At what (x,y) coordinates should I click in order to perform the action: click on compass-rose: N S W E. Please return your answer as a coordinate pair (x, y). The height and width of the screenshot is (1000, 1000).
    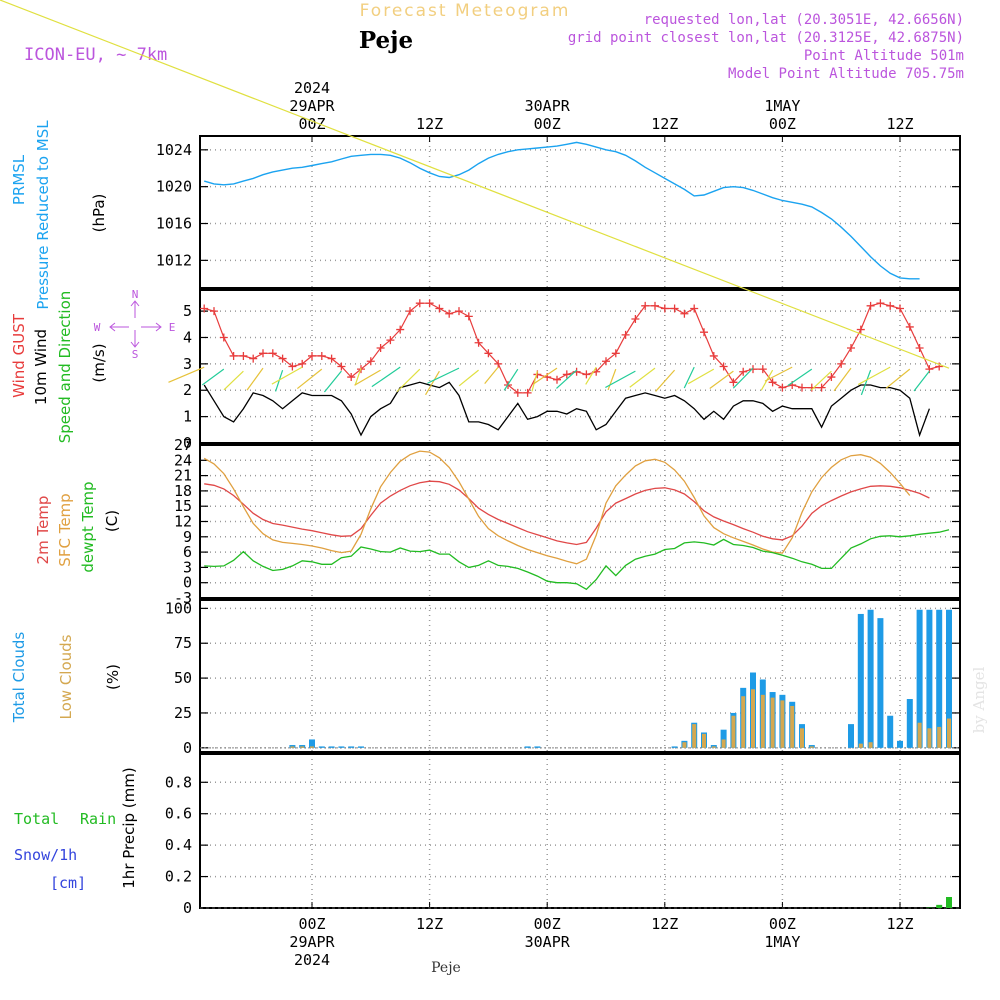
    Looking at the image, I should click on (135, 324).